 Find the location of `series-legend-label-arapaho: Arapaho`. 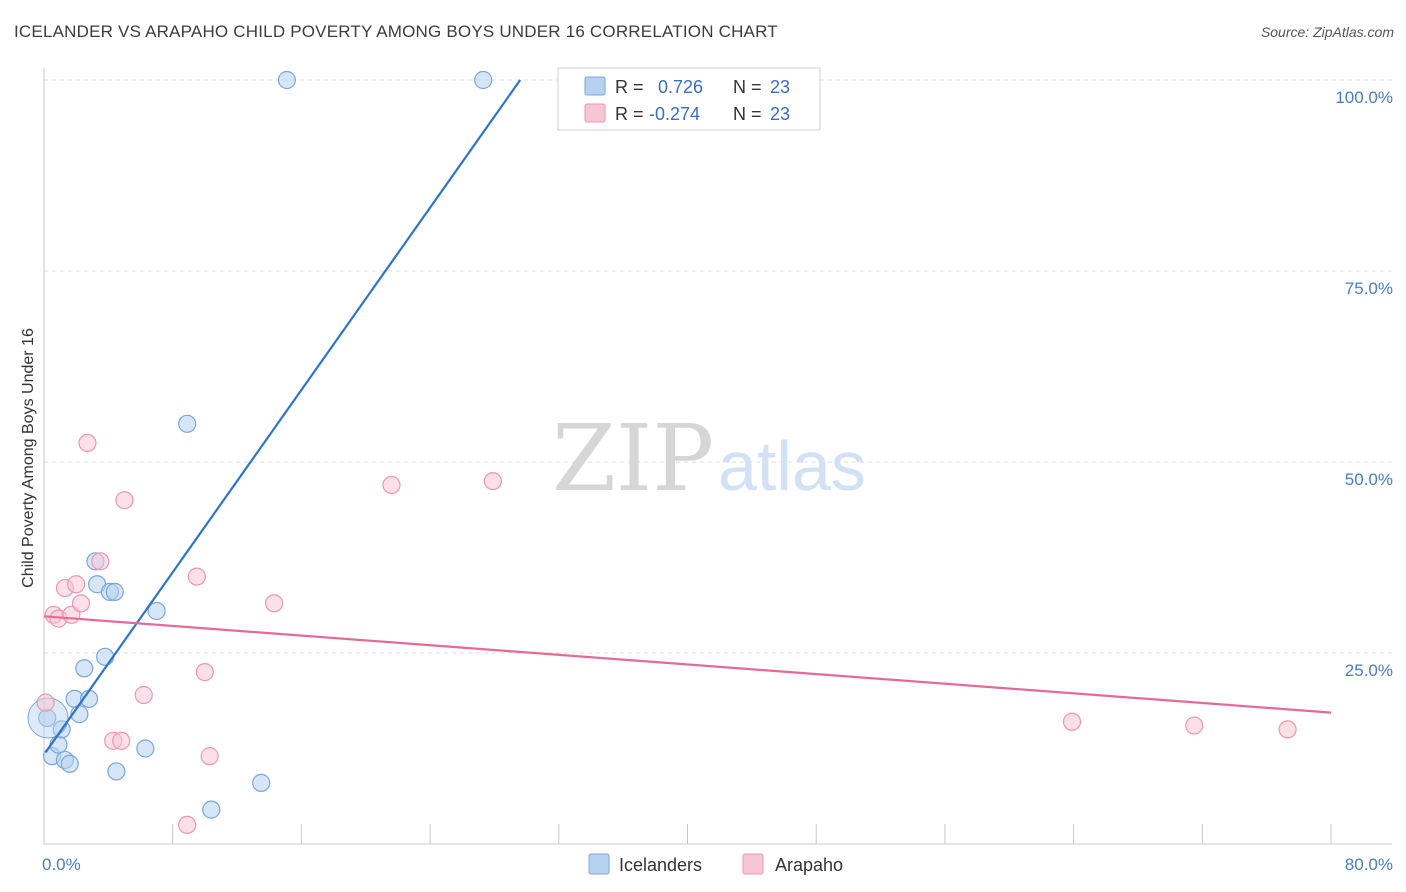

series-legend-label-arapaho: Arapaho is located at coordinates (809, 865).